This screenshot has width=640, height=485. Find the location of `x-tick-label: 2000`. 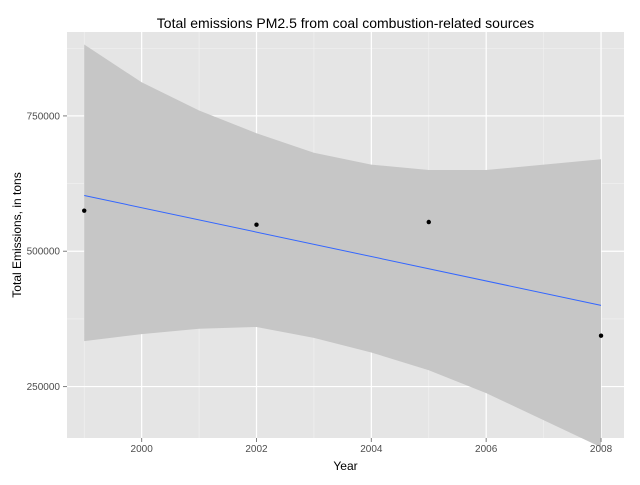

x-tick-label: 2000 is located at coordinates (142, 449).